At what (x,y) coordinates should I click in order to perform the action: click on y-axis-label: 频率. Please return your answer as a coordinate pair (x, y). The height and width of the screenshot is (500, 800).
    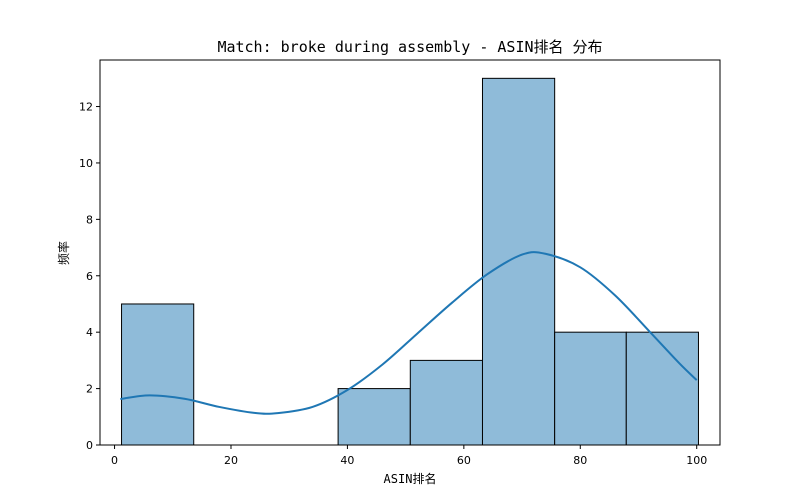
    Looking at the image, I should click on (63, 253).